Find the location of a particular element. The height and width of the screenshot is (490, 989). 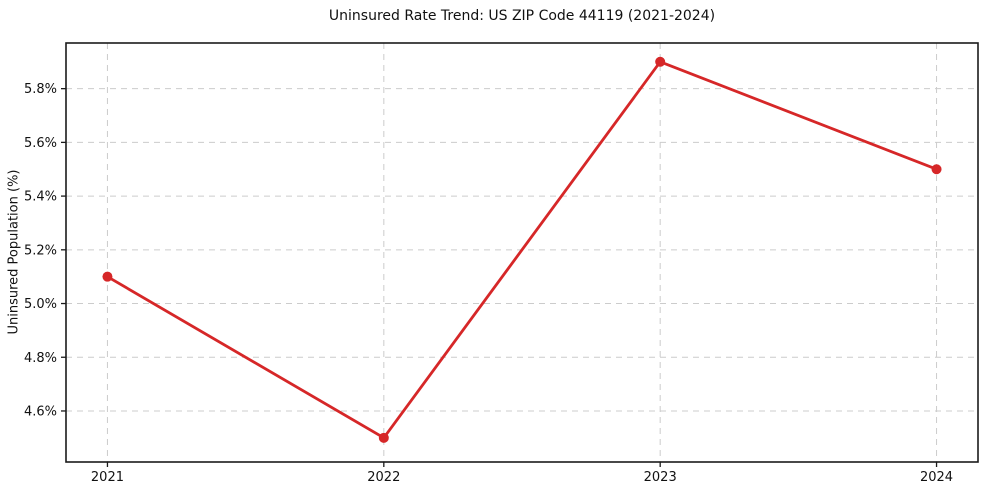

x-tick-label: 2024 is located at coordinates (936, 477).